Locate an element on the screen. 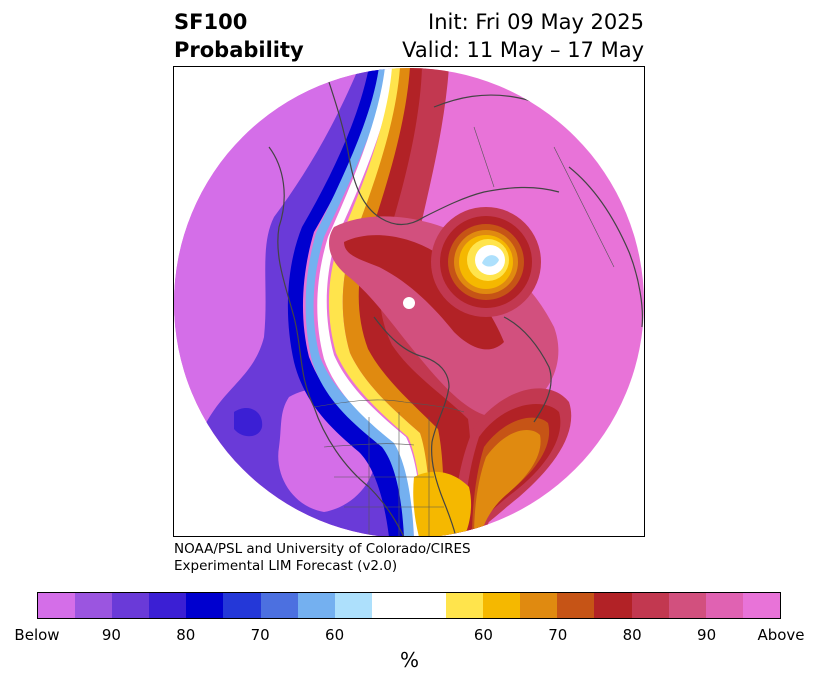 This screenshot has height=686, width=819. field-neutral-white is located at coordinates (370, 302).